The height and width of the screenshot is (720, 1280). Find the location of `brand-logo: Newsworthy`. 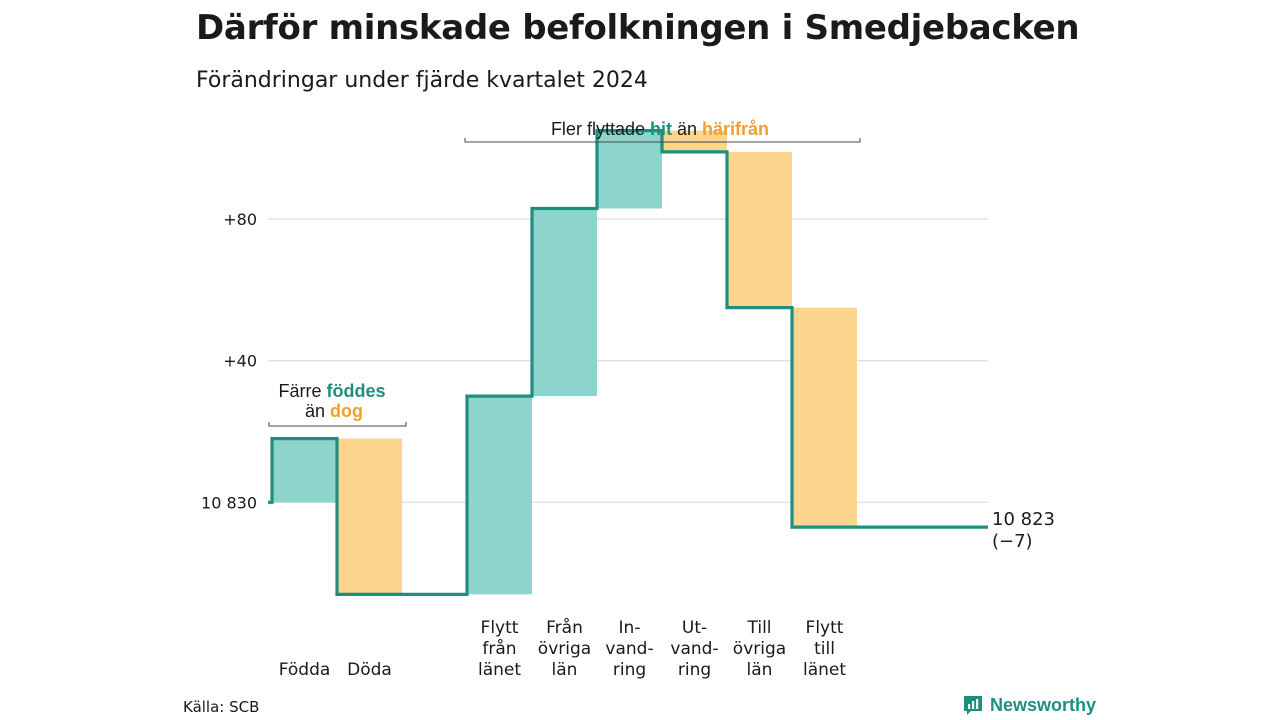

brand-logo: Newsworthy is located at coordinates (1029, 705).